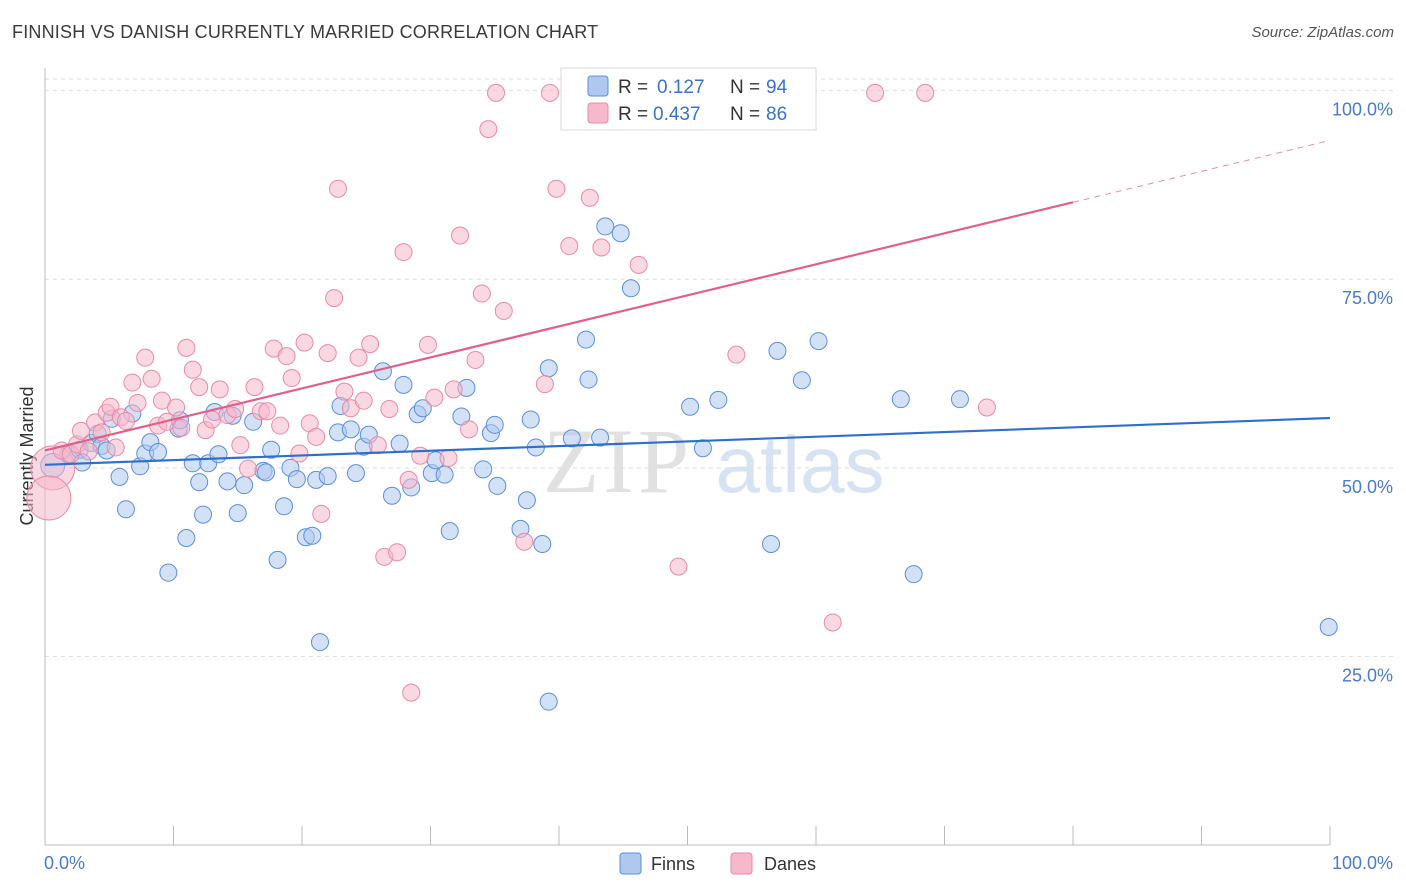 The height and width of the screenshot is (892, 1406). What do you see at coordinates (677, 114) in the screenshot?
I see `legend-r-value-danes: 0.437` at bounding box center [677, 114].